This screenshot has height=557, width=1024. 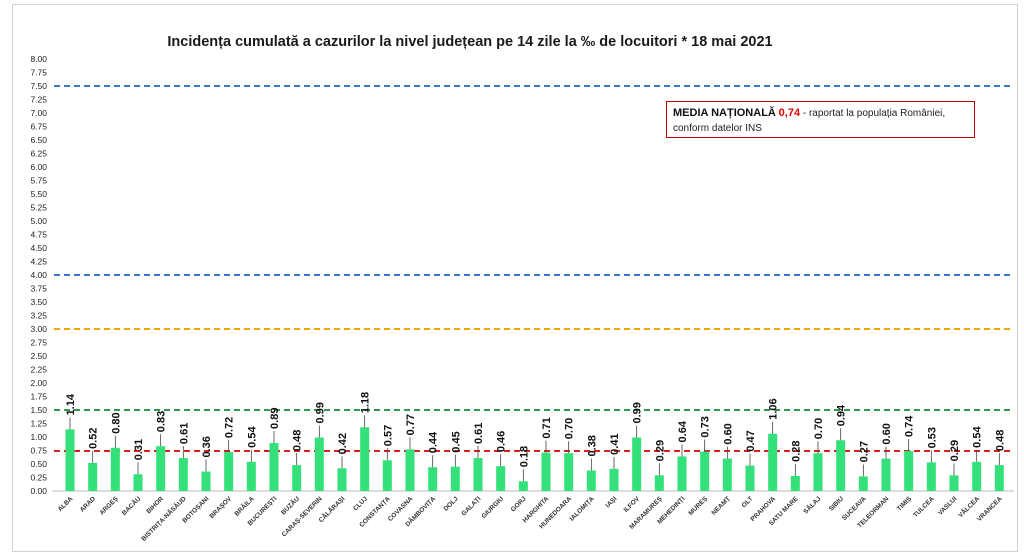 I want to click on y-tick-label: 0.50, so click(x=38, y=464).